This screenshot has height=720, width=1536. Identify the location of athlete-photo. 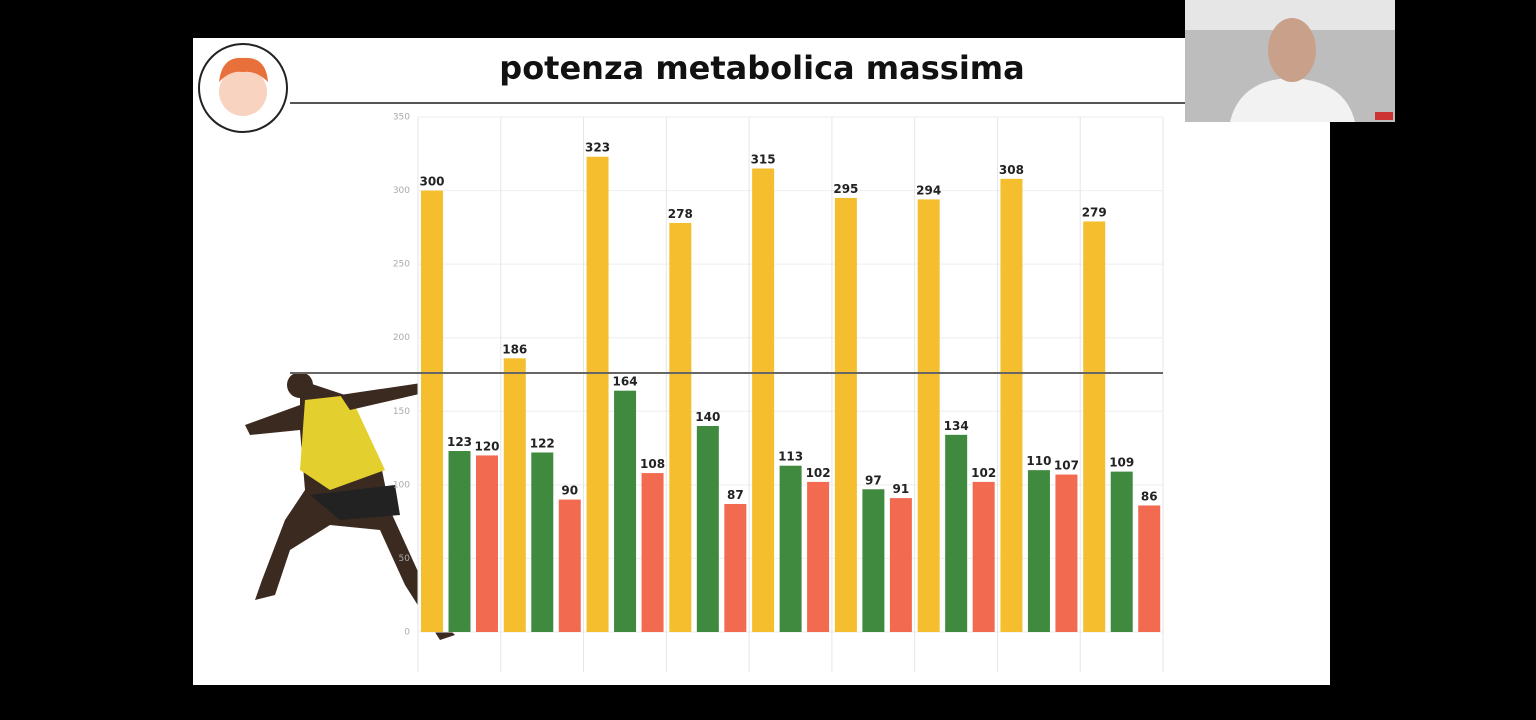
(351, 506).